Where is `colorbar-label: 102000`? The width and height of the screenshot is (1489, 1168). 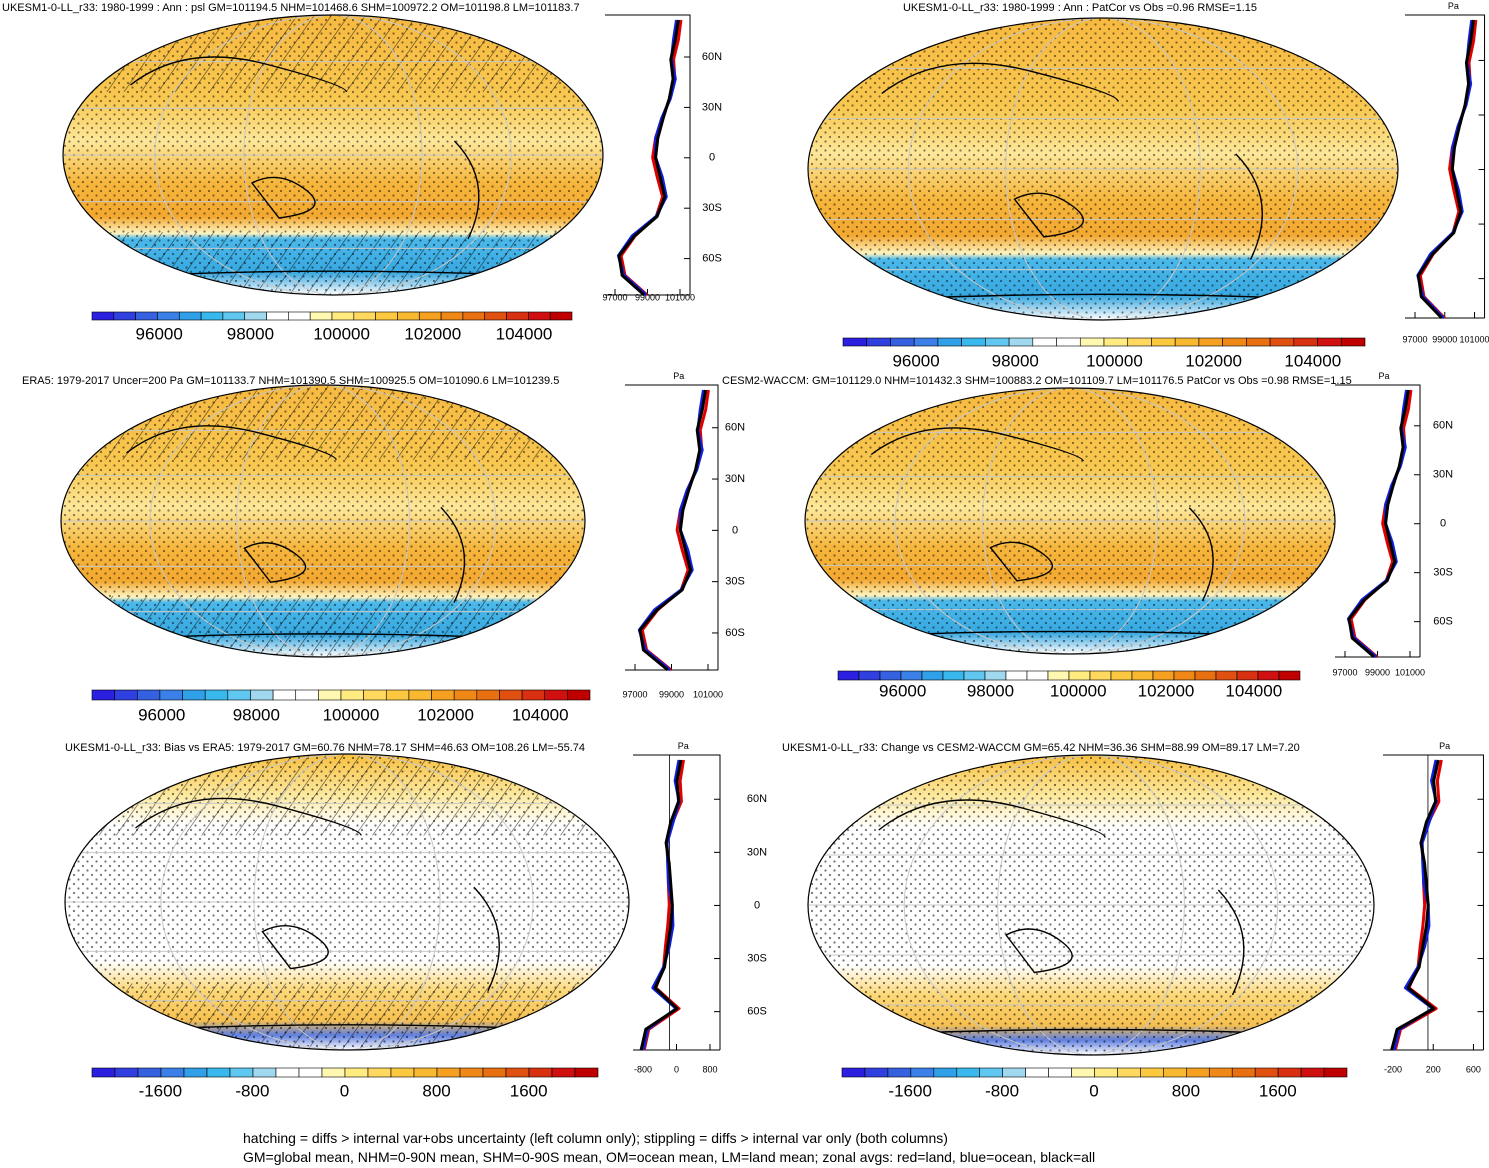
colorbar-label: 102000 is located at coordinates (1213, 360).